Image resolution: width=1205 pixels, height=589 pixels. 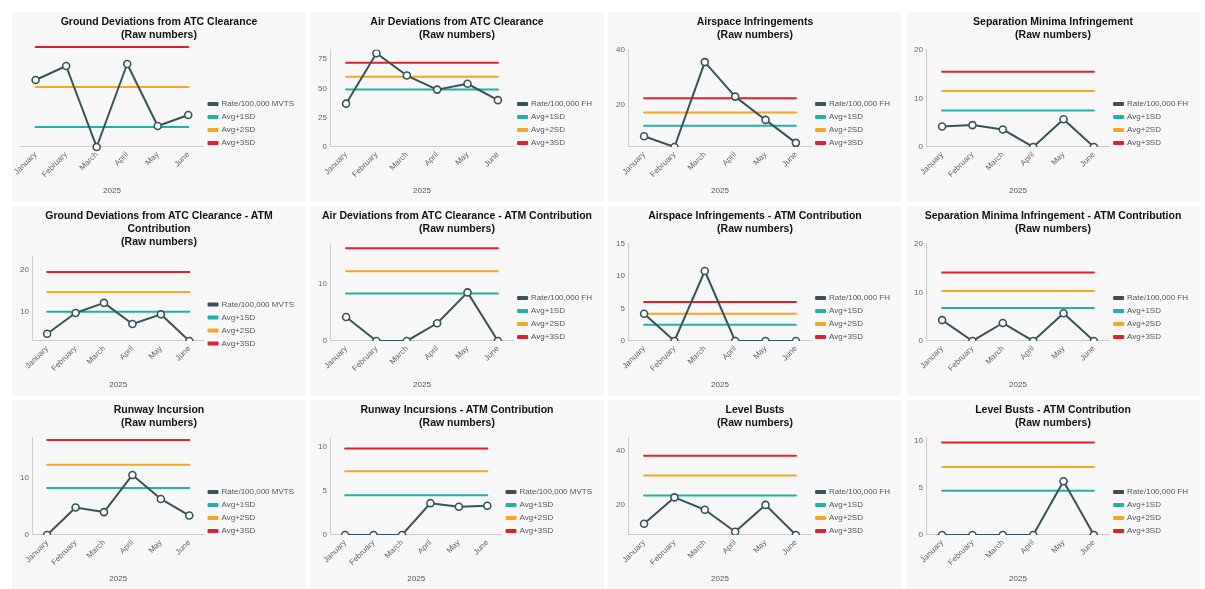 What do you see at coordinates (755, 409) in the screenshot?
I see `chart-title: Level Busts` at bounding box center [755, 409].